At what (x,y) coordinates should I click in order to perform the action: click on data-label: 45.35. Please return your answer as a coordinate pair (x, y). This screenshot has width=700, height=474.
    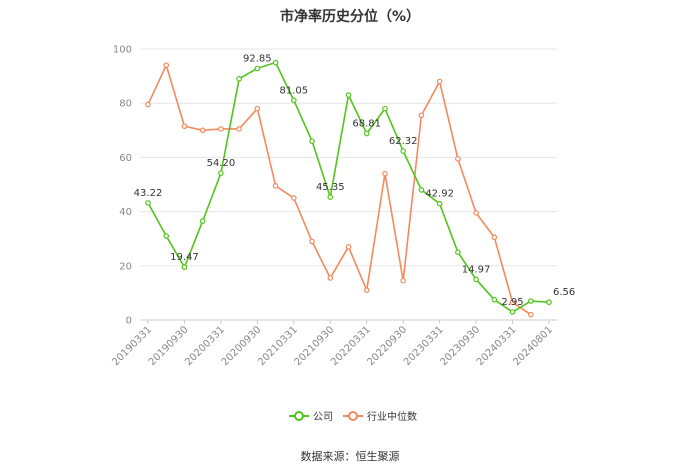
    Looking at the image, I should click on (330, 187).